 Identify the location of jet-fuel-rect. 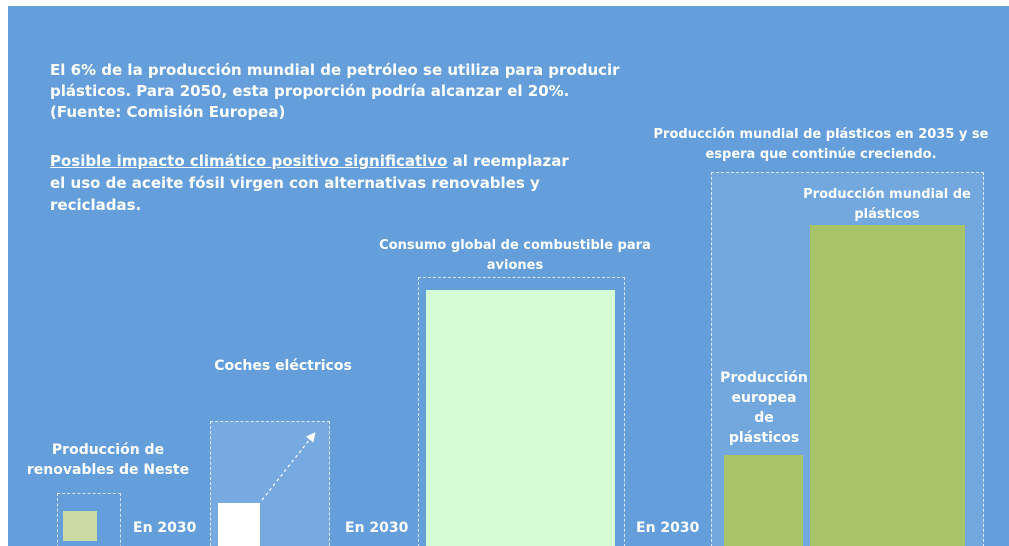
(520, 418).